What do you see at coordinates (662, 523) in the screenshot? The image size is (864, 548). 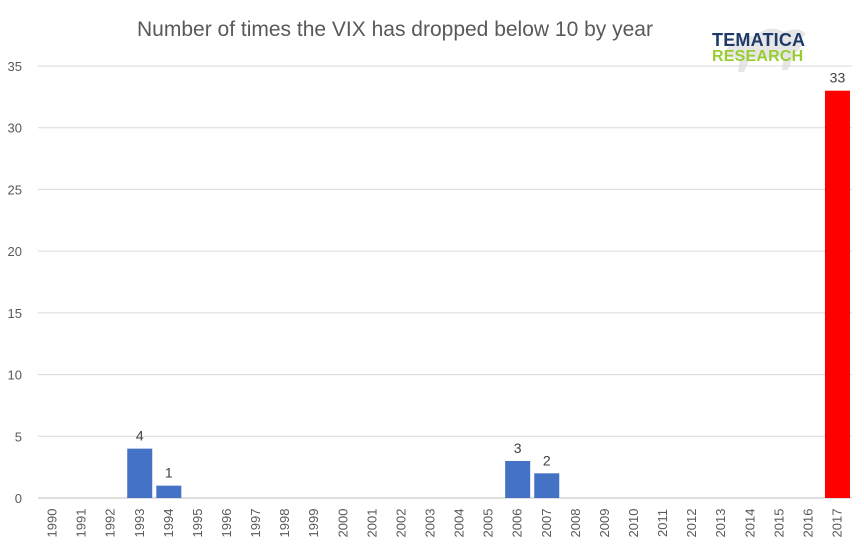 I see `x-tick-label: 2011` at bounding box center [662, 523].